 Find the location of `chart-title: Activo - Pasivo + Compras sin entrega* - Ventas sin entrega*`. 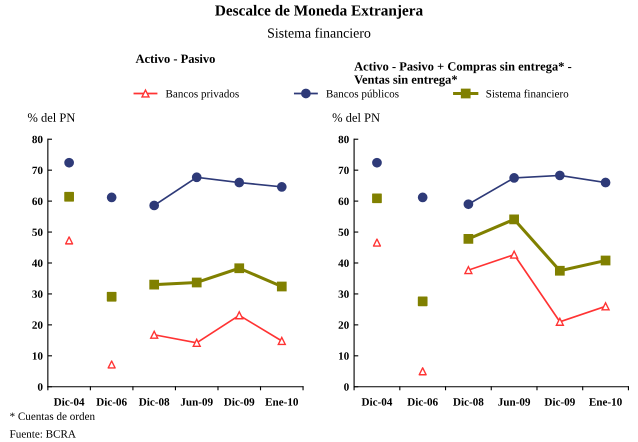

chart-title: Activo - Pasivo + Compras sin entrega* - Ventas sin entrega* is located at coordinates (463, 74).